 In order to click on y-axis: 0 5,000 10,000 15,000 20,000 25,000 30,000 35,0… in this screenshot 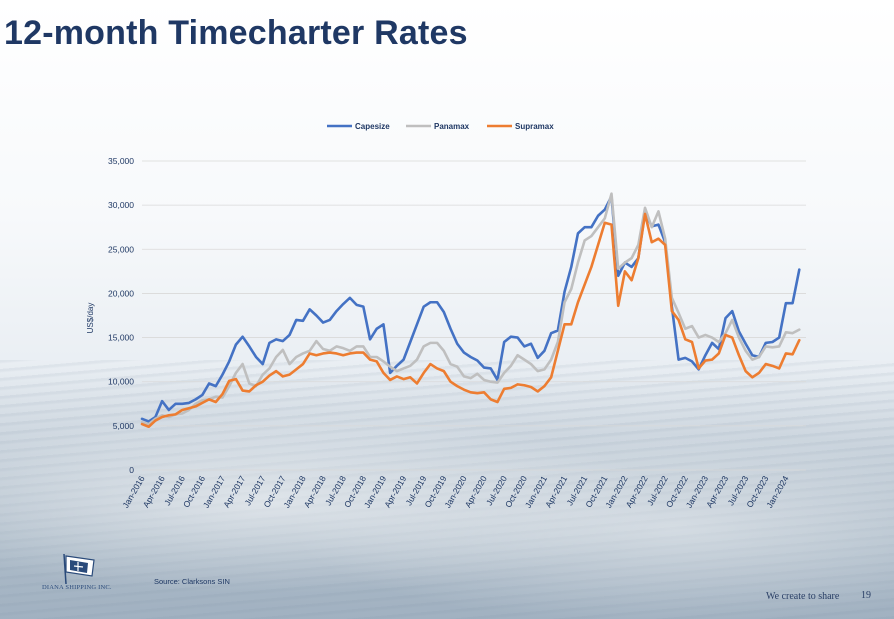, I will do `click(121, 315)`.